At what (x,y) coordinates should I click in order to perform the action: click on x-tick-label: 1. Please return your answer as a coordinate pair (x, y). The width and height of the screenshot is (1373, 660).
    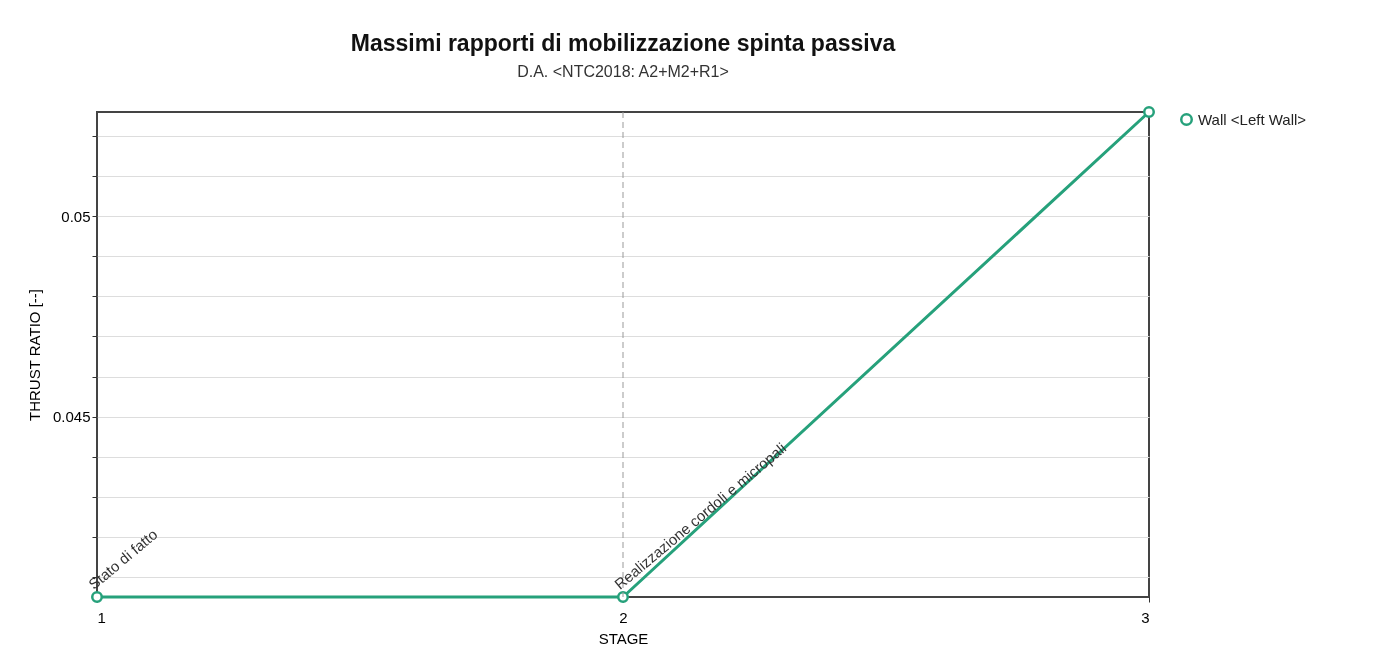
    Looking at the image, I should click on (101, 617).